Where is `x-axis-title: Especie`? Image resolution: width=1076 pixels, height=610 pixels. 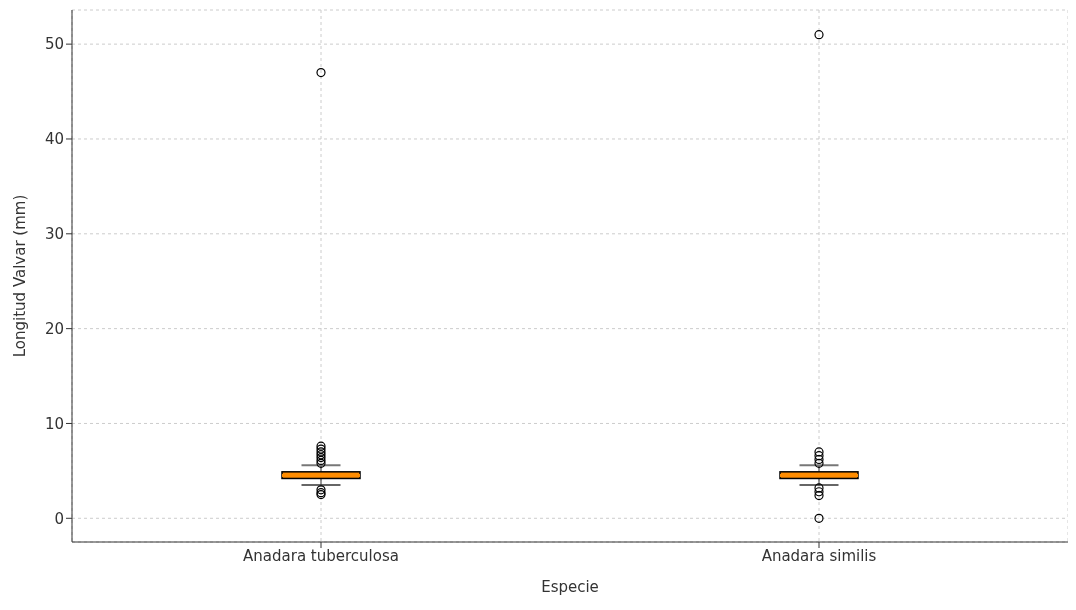
x-axis-title: Especie is located at coordinates (570, 587).